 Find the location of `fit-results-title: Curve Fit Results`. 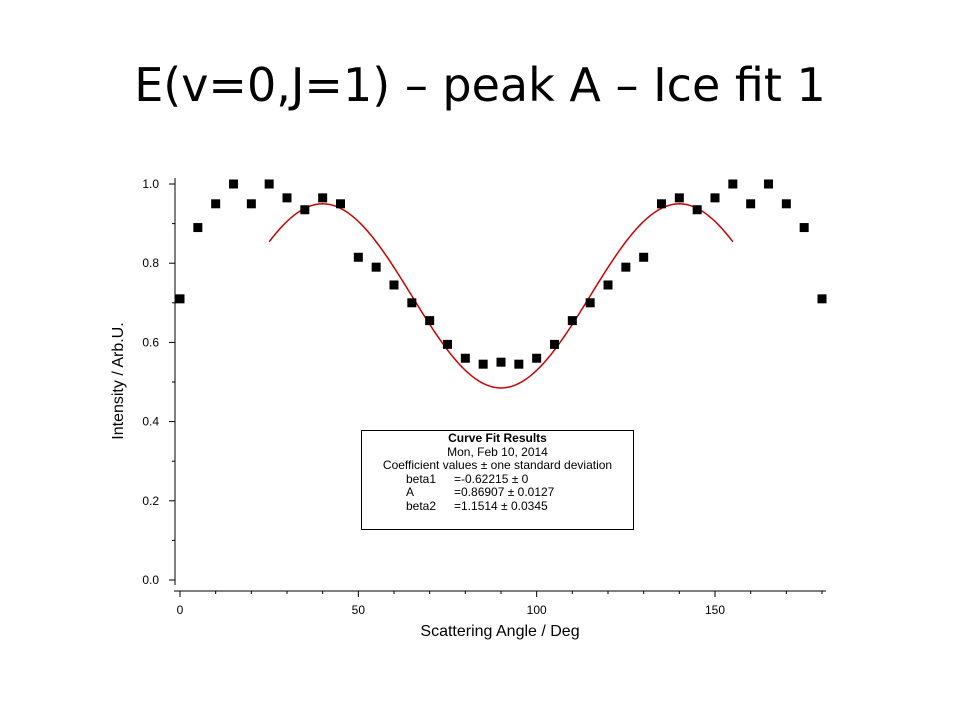

fit-results-title: Curve Fit Results is located at coordinates (497, 438).